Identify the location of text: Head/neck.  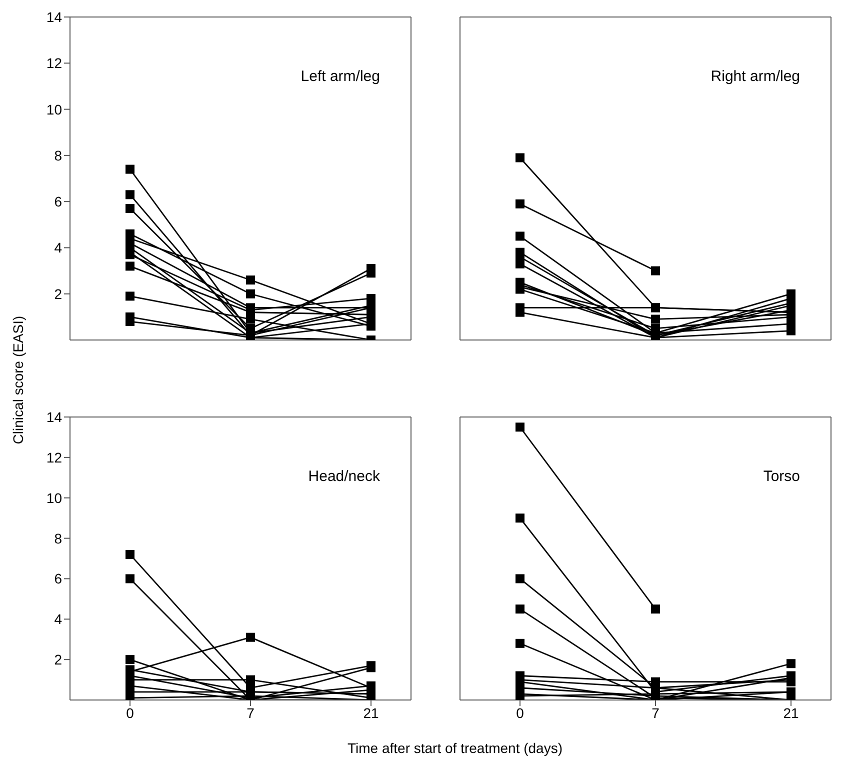
(344, 476).